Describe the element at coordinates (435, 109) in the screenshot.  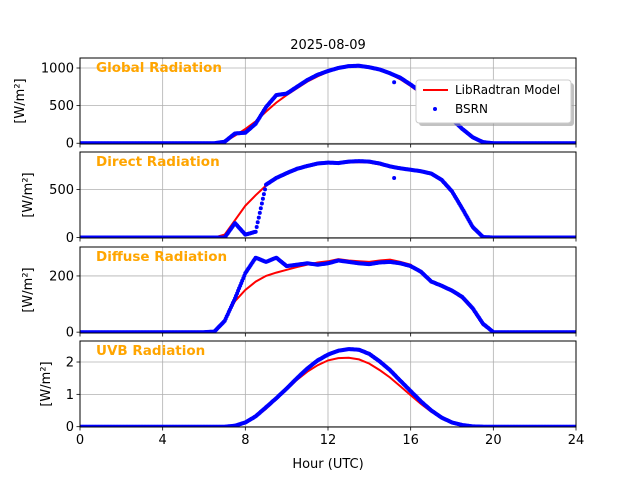
I see `legend-bsrn-swatch` at that location.